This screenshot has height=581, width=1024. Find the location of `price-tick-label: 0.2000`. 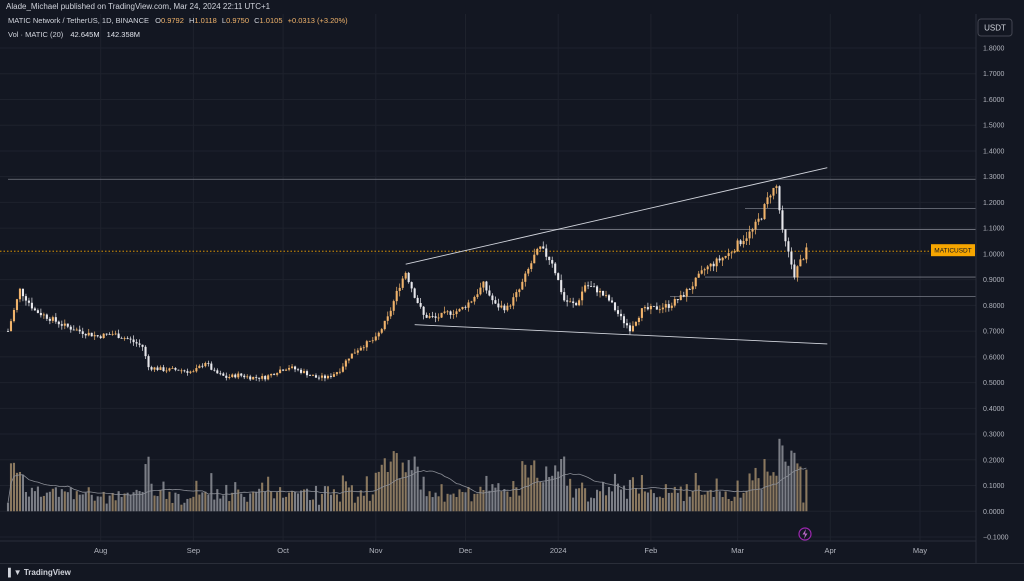

price-tick-label: 0.2000 is located at coordinates (994, 460).